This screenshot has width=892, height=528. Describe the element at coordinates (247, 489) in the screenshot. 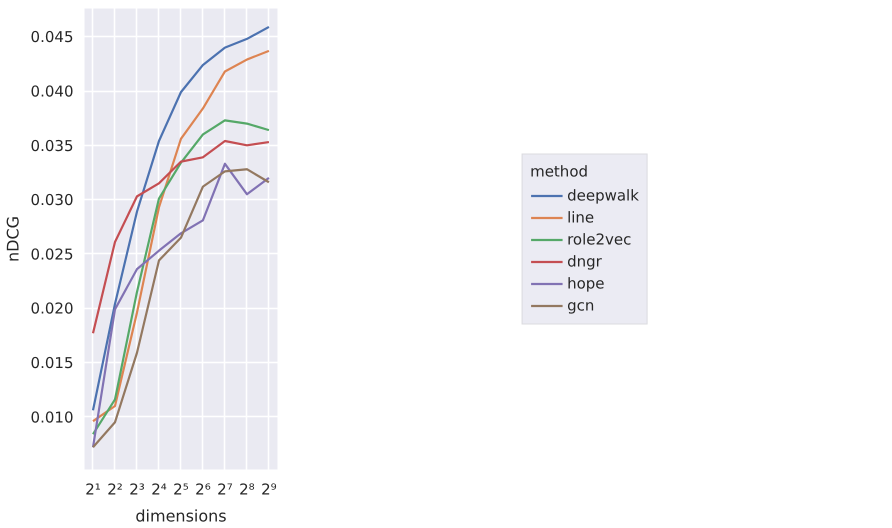

I see `x-tick-label: 2⁸` at that location.